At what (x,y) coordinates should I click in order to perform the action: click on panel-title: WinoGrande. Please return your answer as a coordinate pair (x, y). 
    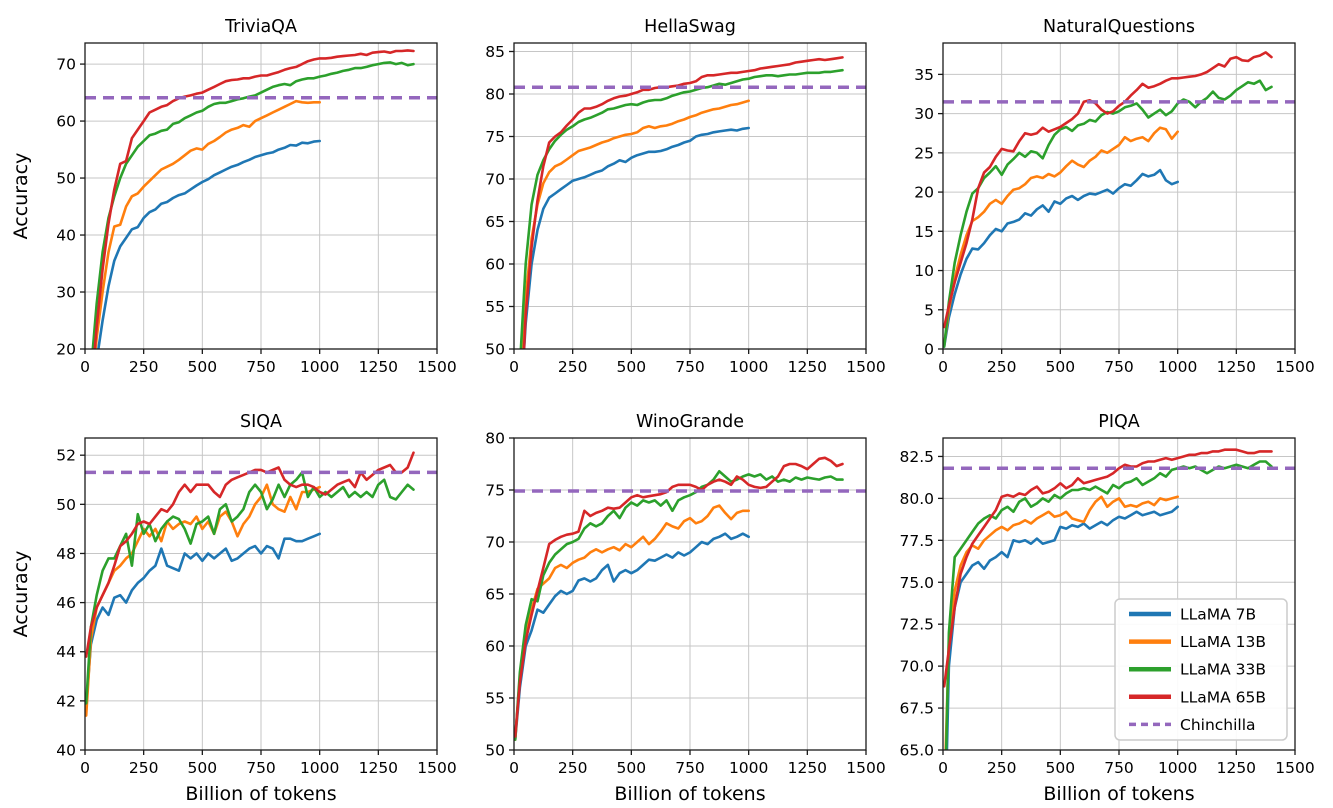
    Looking at the image, I should click on (690, 422).